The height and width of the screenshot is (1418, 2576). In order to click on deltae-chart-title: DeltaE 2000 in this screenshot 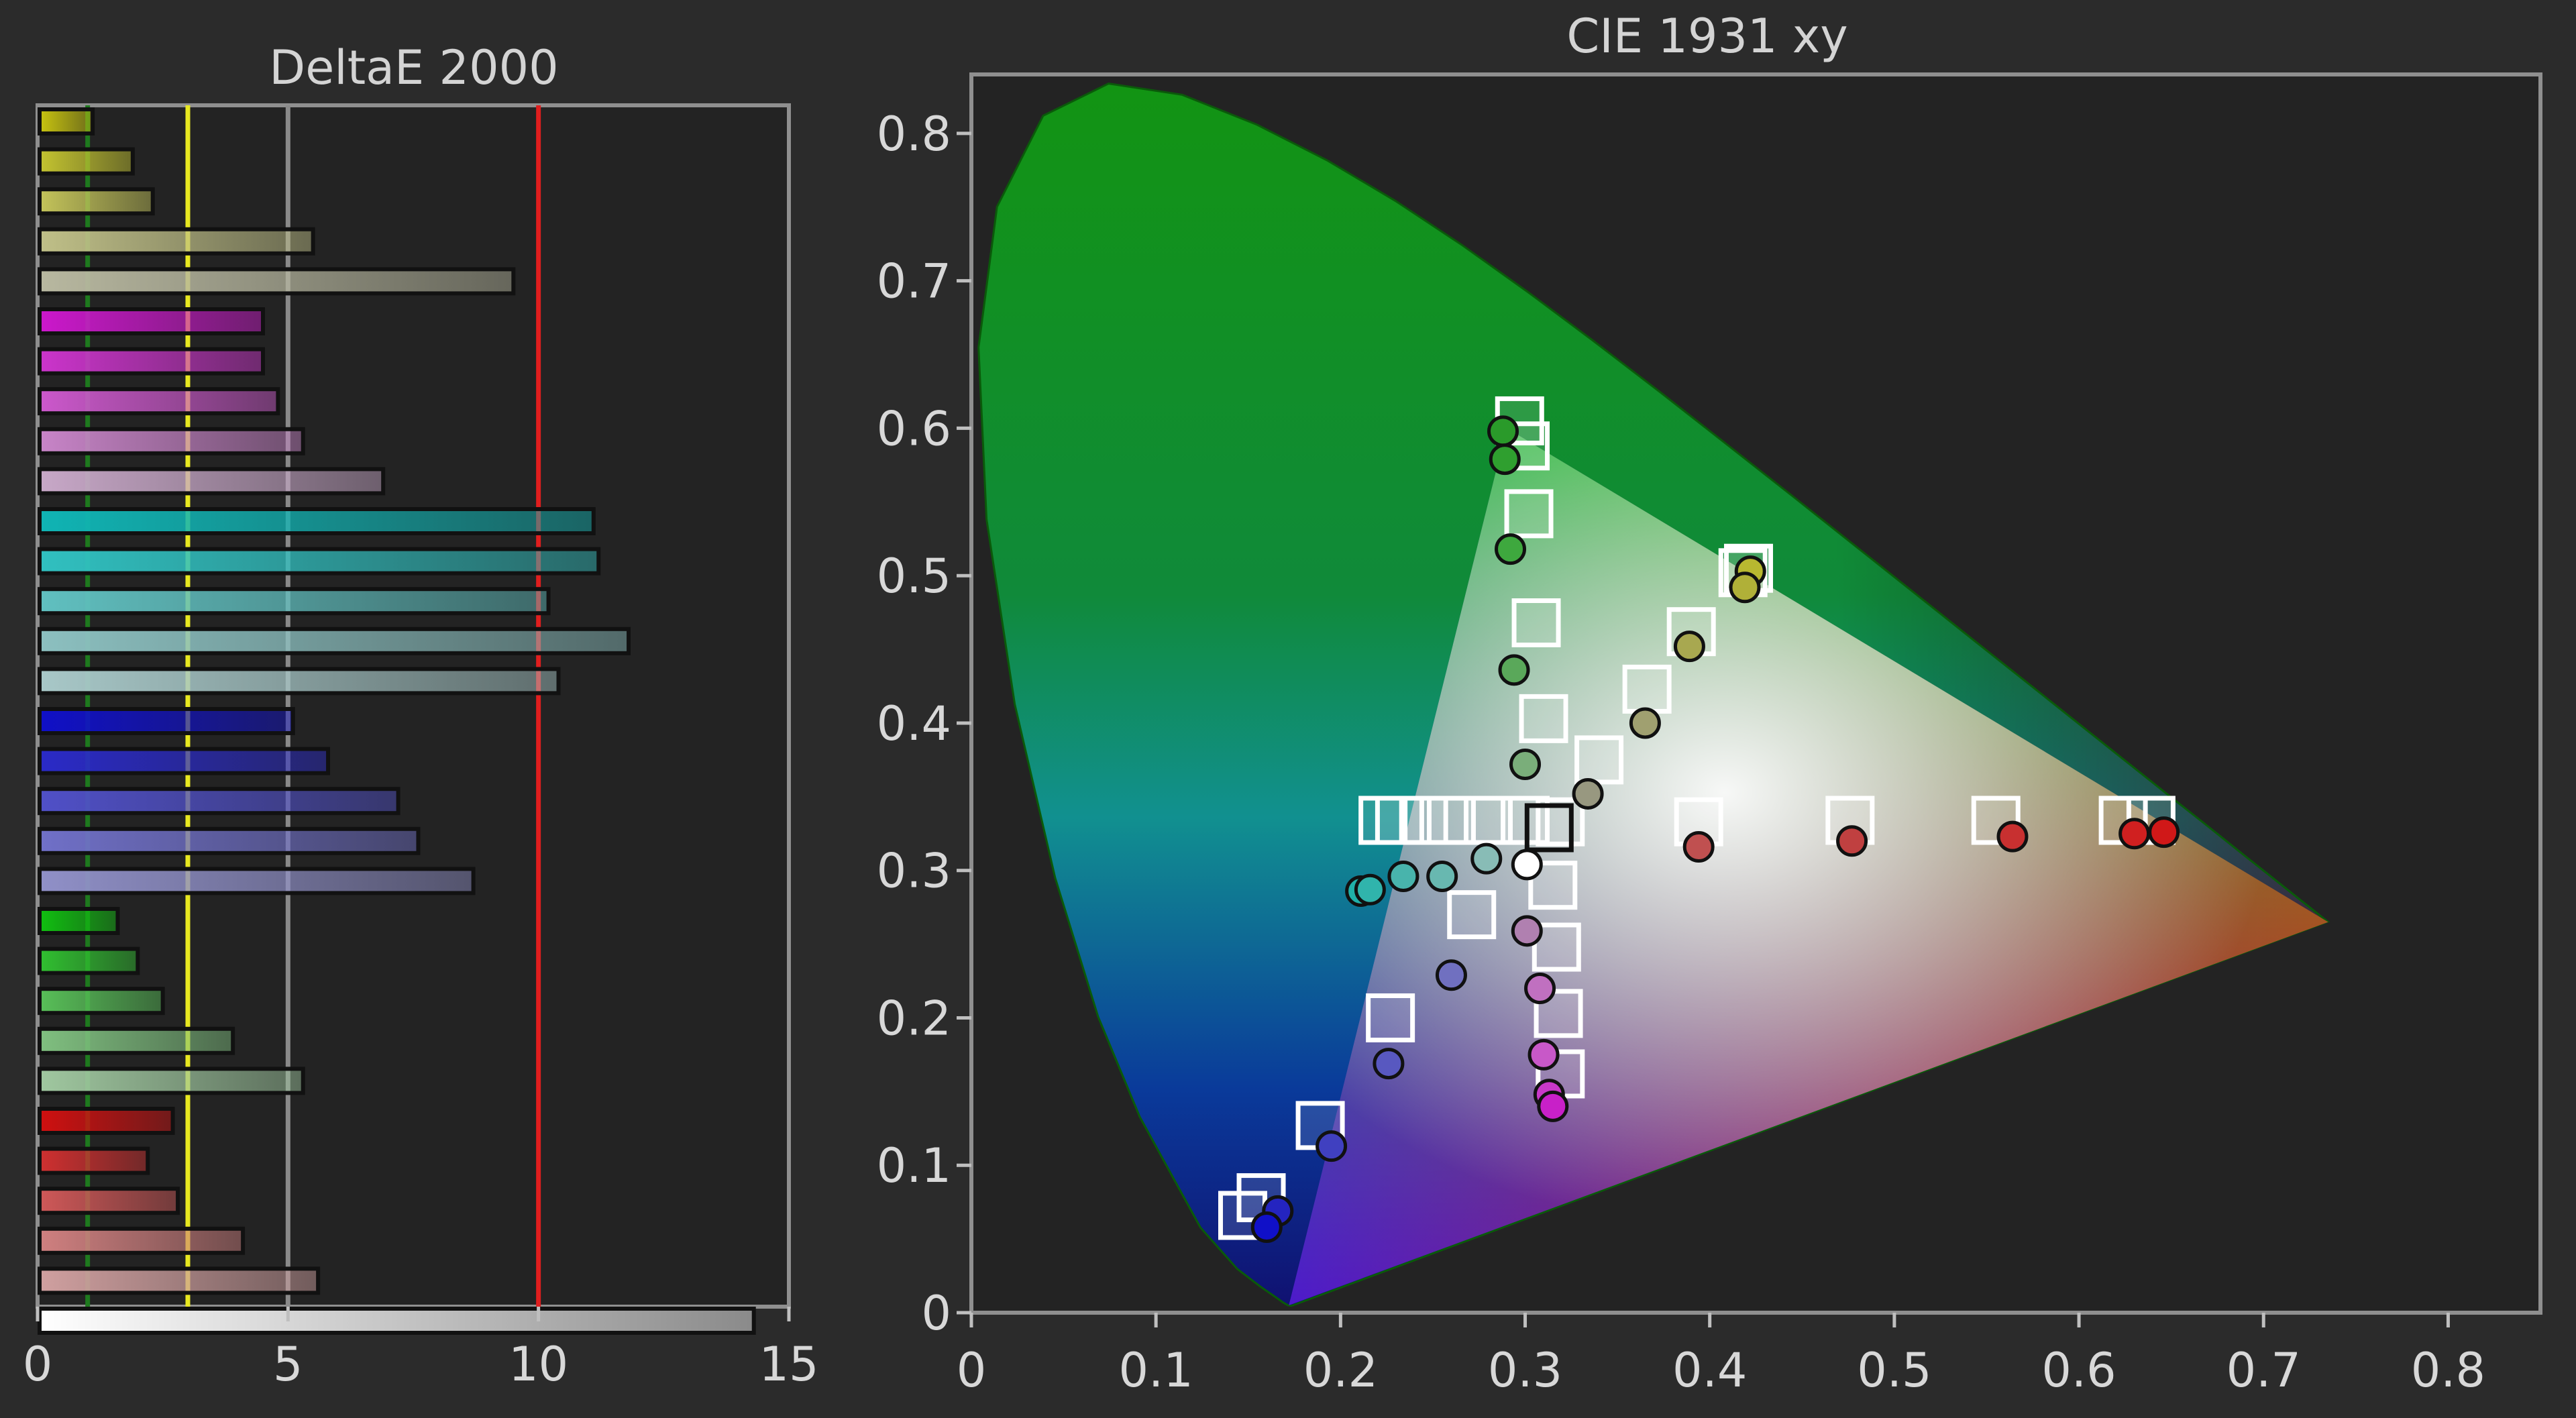, I will do `click(413, 67)`.